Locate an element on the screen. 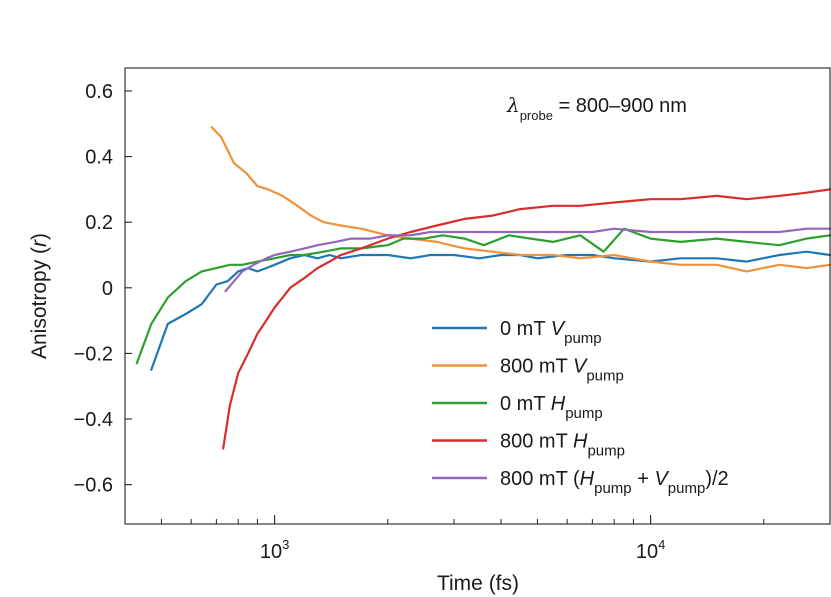  y-tick-label: 0 is located at coordinates (107, 289).